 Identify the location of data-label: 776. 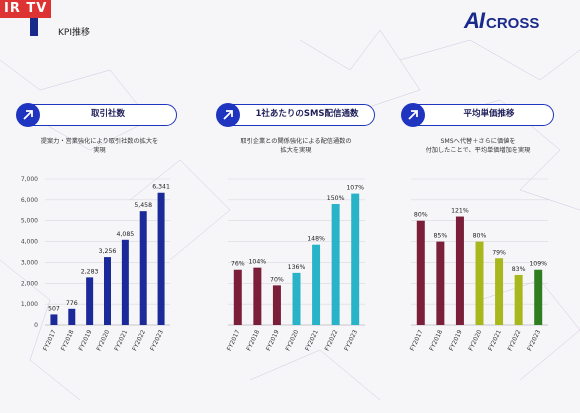
(72, 303).